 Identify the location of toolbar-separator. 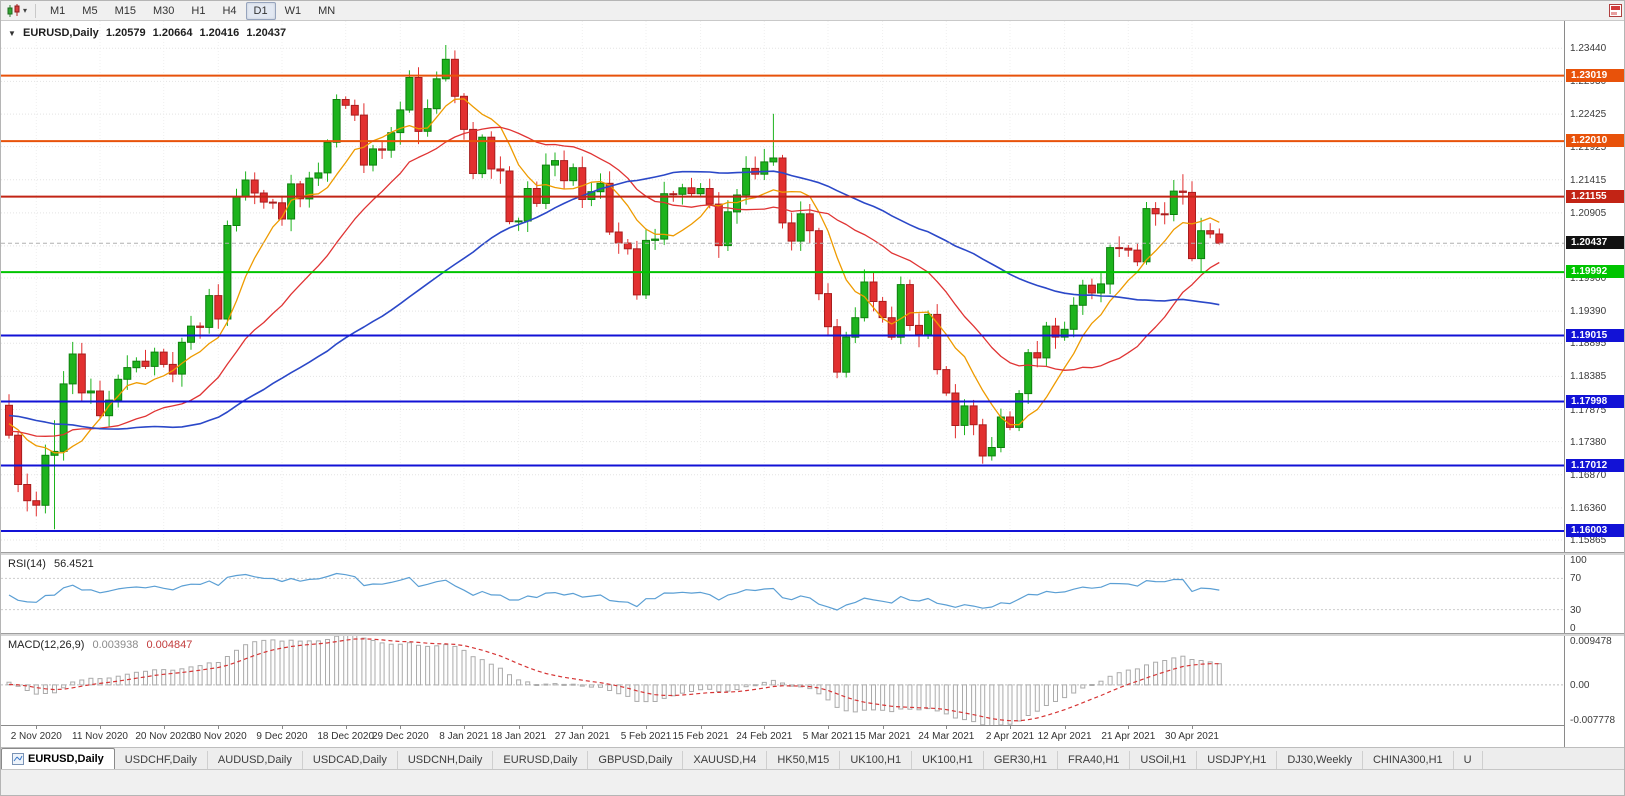
(36, 10).